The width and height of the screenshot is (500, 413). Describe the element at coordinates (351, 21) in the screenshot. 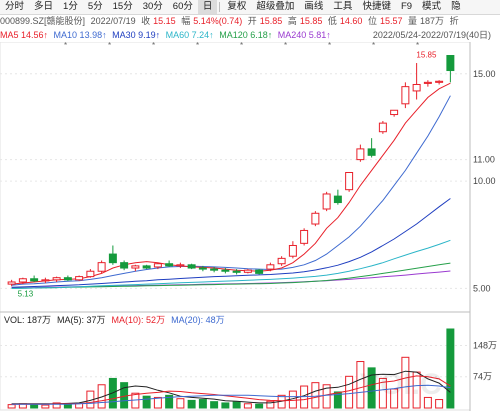

I see `low-value: 14.60` at that location.